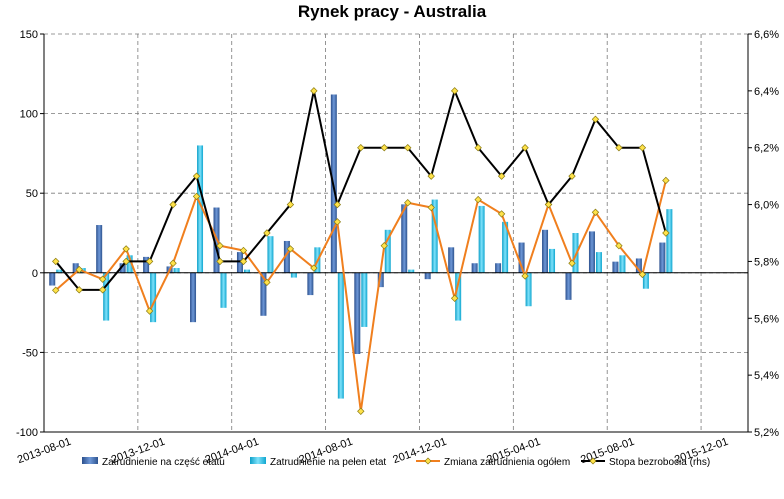 The image size is (784, 499). Describe the element at coordinates (766, 149) in the screenshot. I see `y-right-tick-label: 6,2%` at that location.